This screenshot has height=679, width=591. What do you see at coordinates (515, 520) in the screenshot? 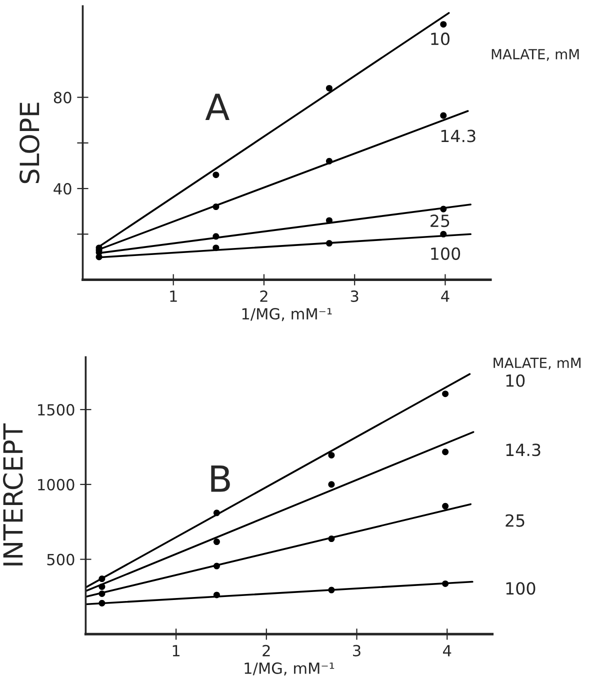
I see `text: 25` at bounding box center [515, 520].